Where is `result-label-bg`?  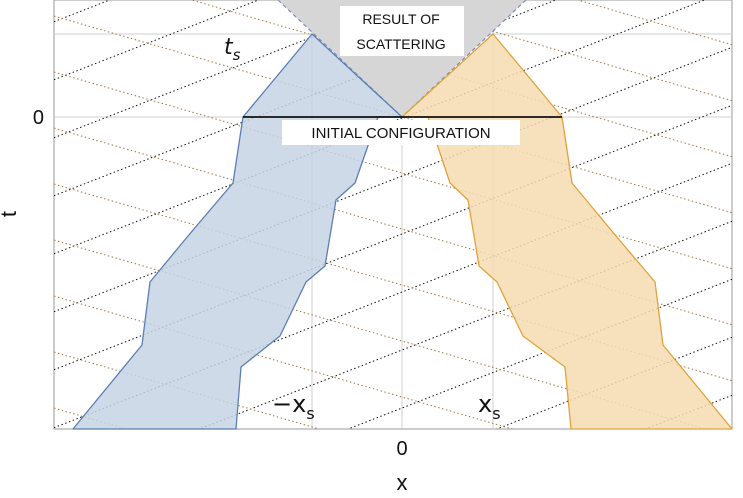 result-label-bg is located at coordinates (402, 31).